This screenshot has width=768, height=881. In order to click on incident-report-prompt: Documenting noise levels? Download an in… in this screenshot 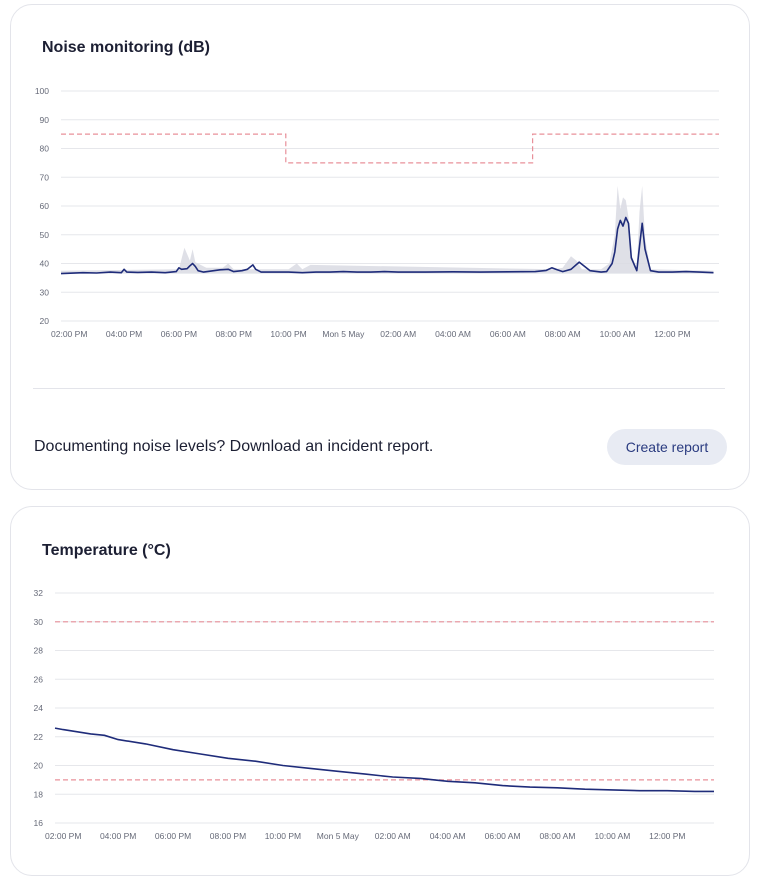, I will do `click(234, 446)`.